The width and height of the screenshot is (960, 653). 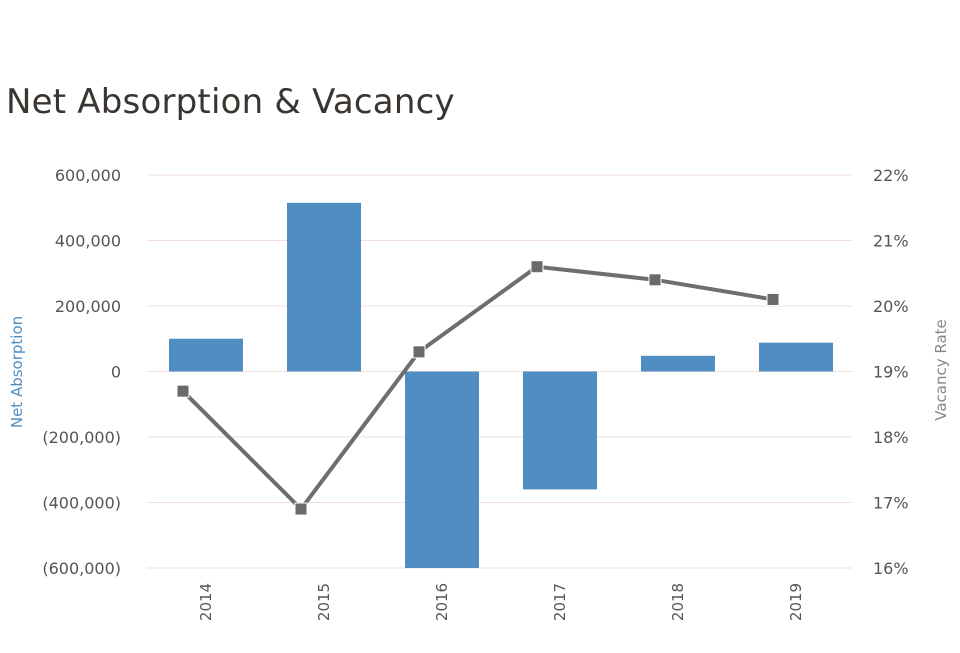 What do you see at coordinates (678, 363) in the screenshot?
I see `bar-2018` at bounding box center [678, 363].